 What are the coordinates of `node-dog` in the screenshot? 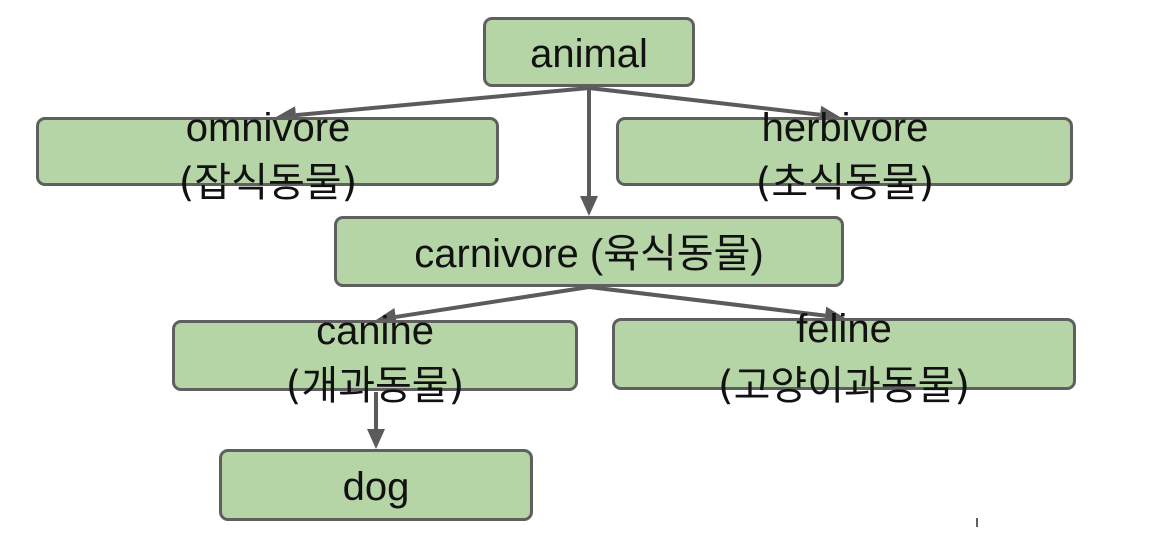 It's located at (376, 485).